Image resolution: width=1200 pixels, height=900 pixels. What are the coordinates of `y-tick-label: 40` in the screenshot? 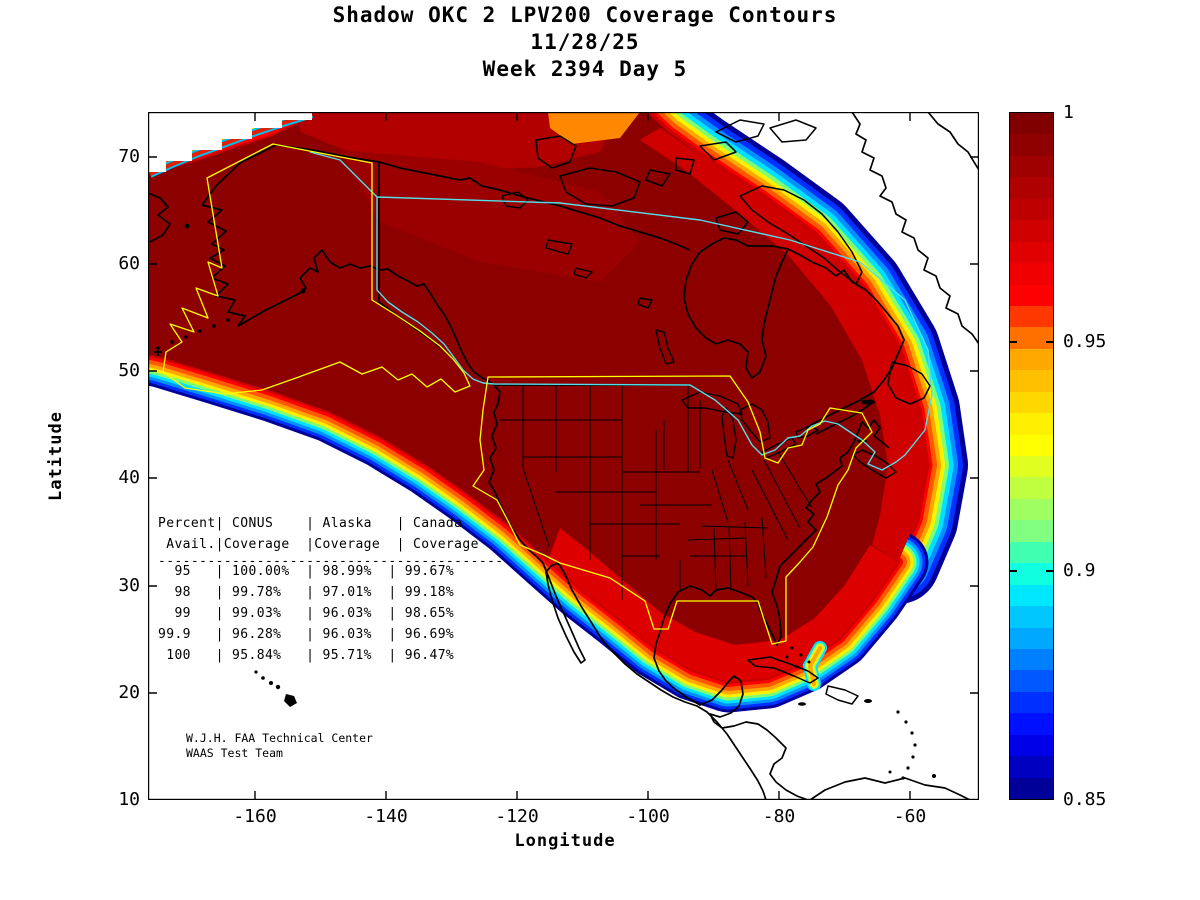 It's located at (129, 477).